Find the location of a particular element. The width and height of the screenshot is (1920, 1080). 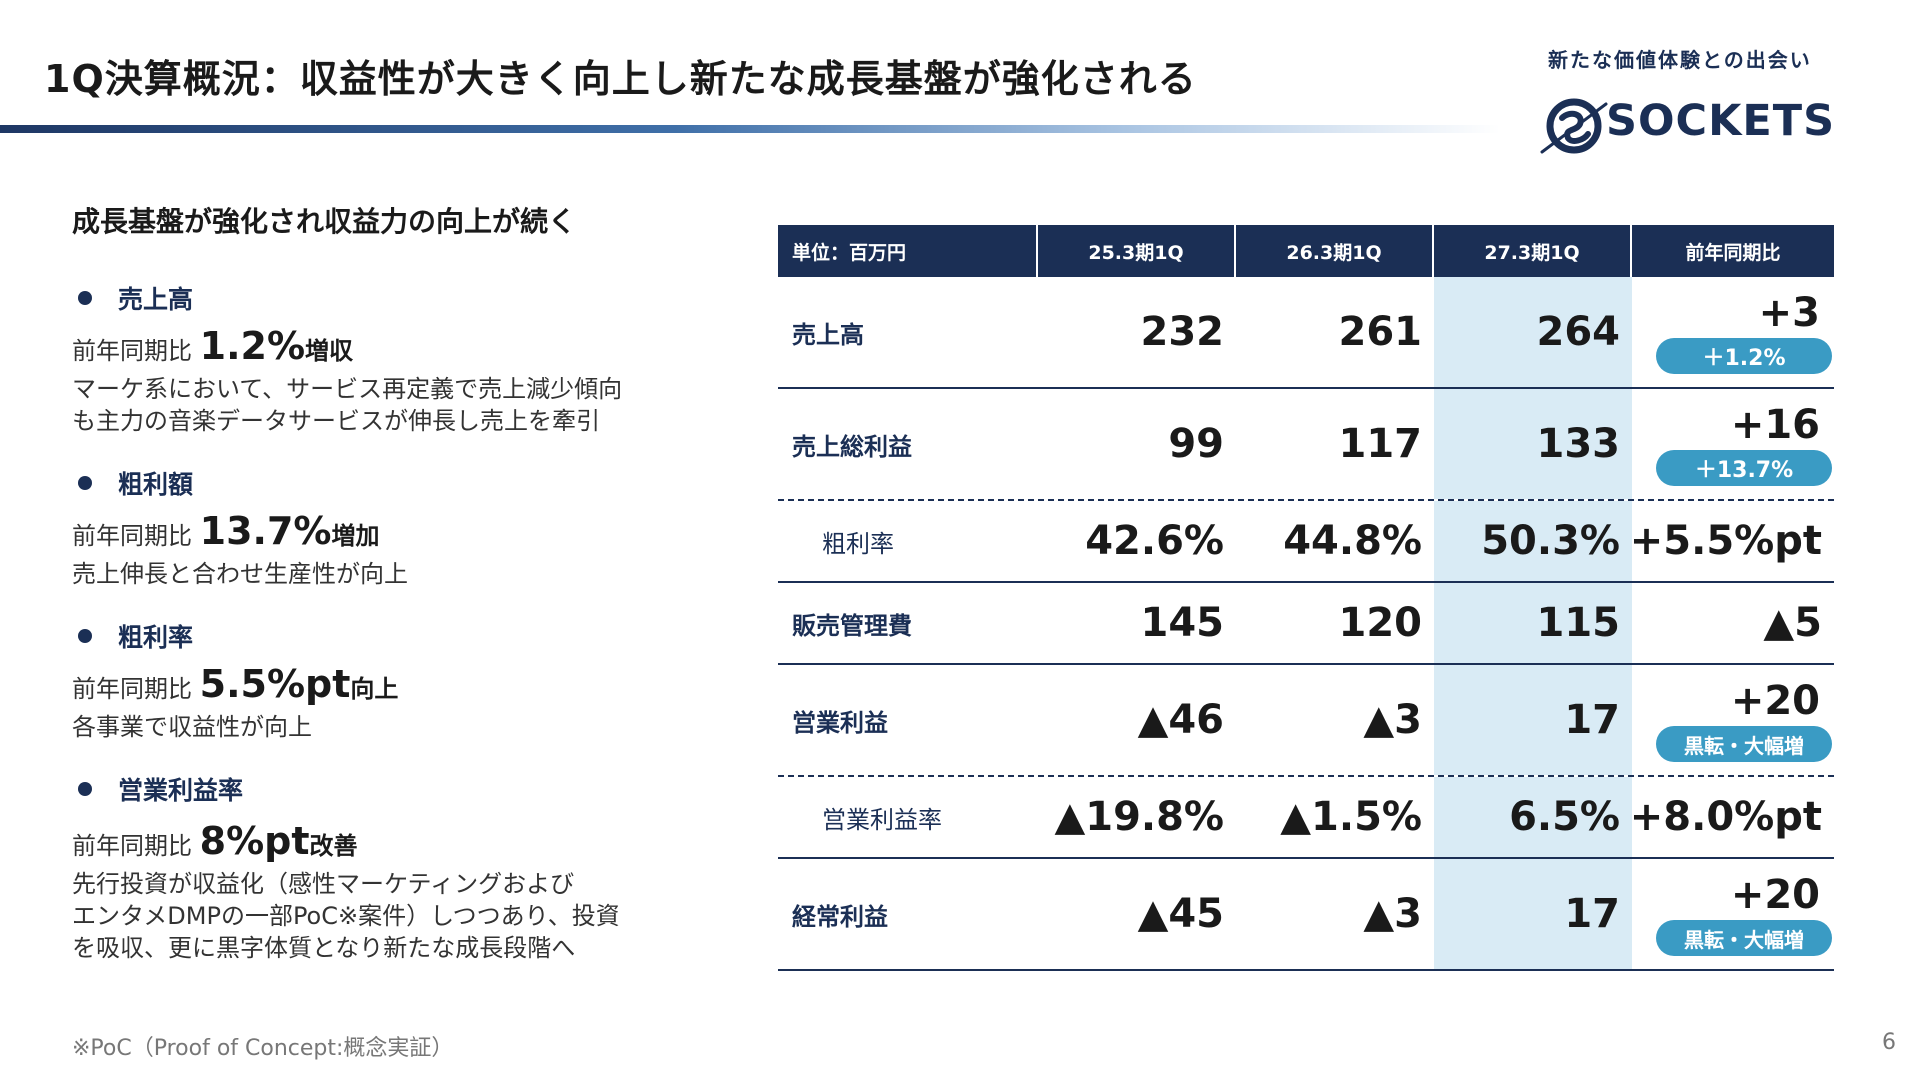

cell-yoy: +16 ＋13.7% is located at coordinates (1733, 444).